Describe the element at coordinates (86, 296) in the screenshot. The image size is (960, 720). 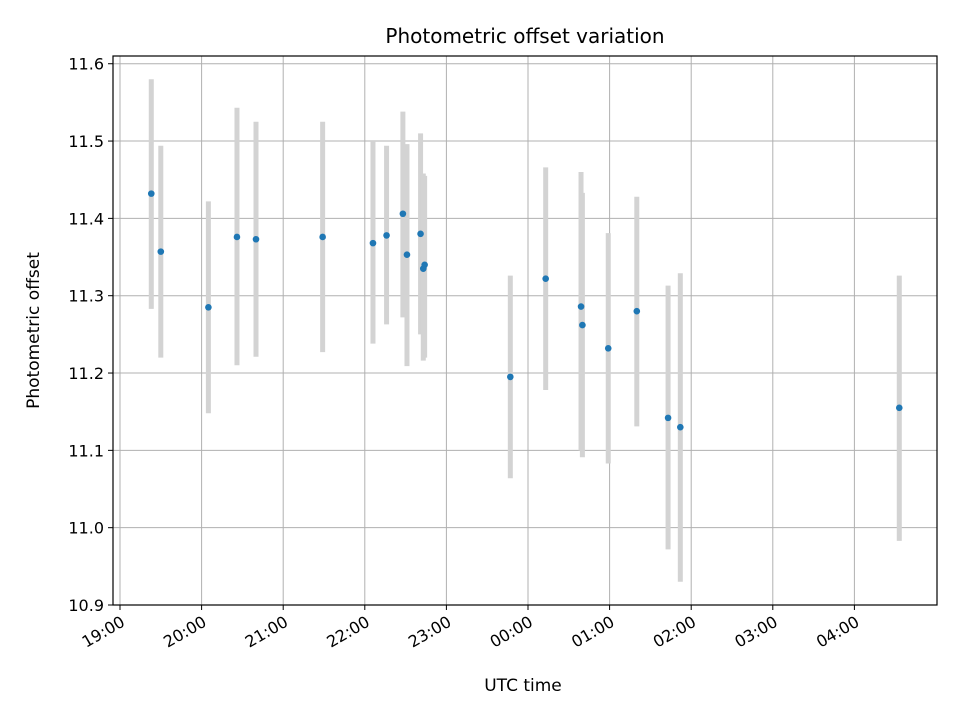
I see `y-tick-label: 11.3` at that location.